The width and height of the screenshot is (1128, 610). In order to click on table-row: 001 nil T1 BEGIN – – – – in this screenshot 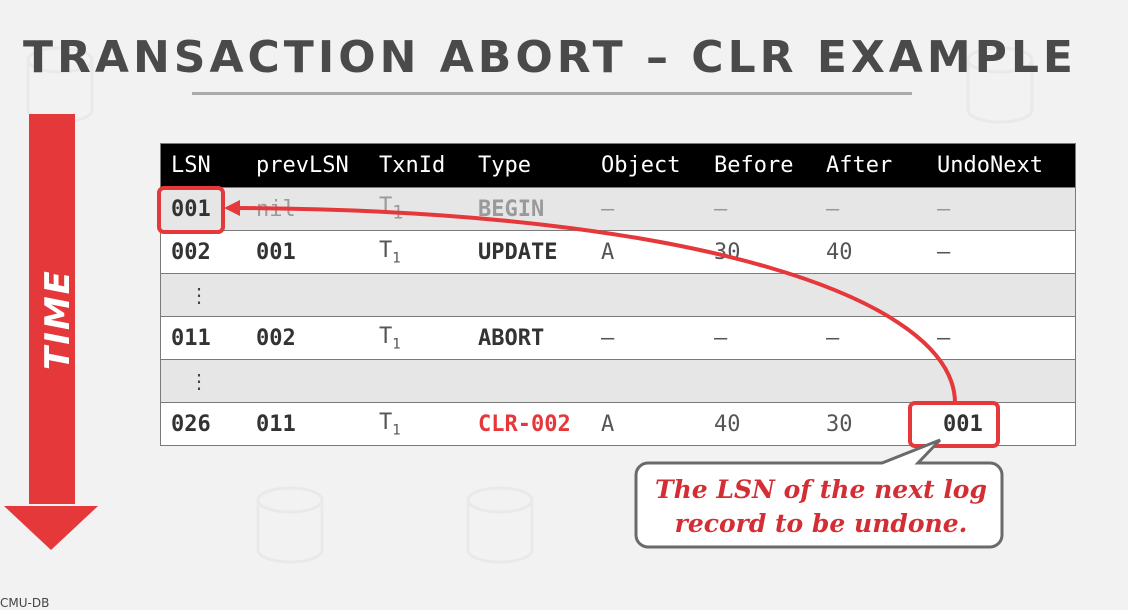, I will do `click(618, 208)`.